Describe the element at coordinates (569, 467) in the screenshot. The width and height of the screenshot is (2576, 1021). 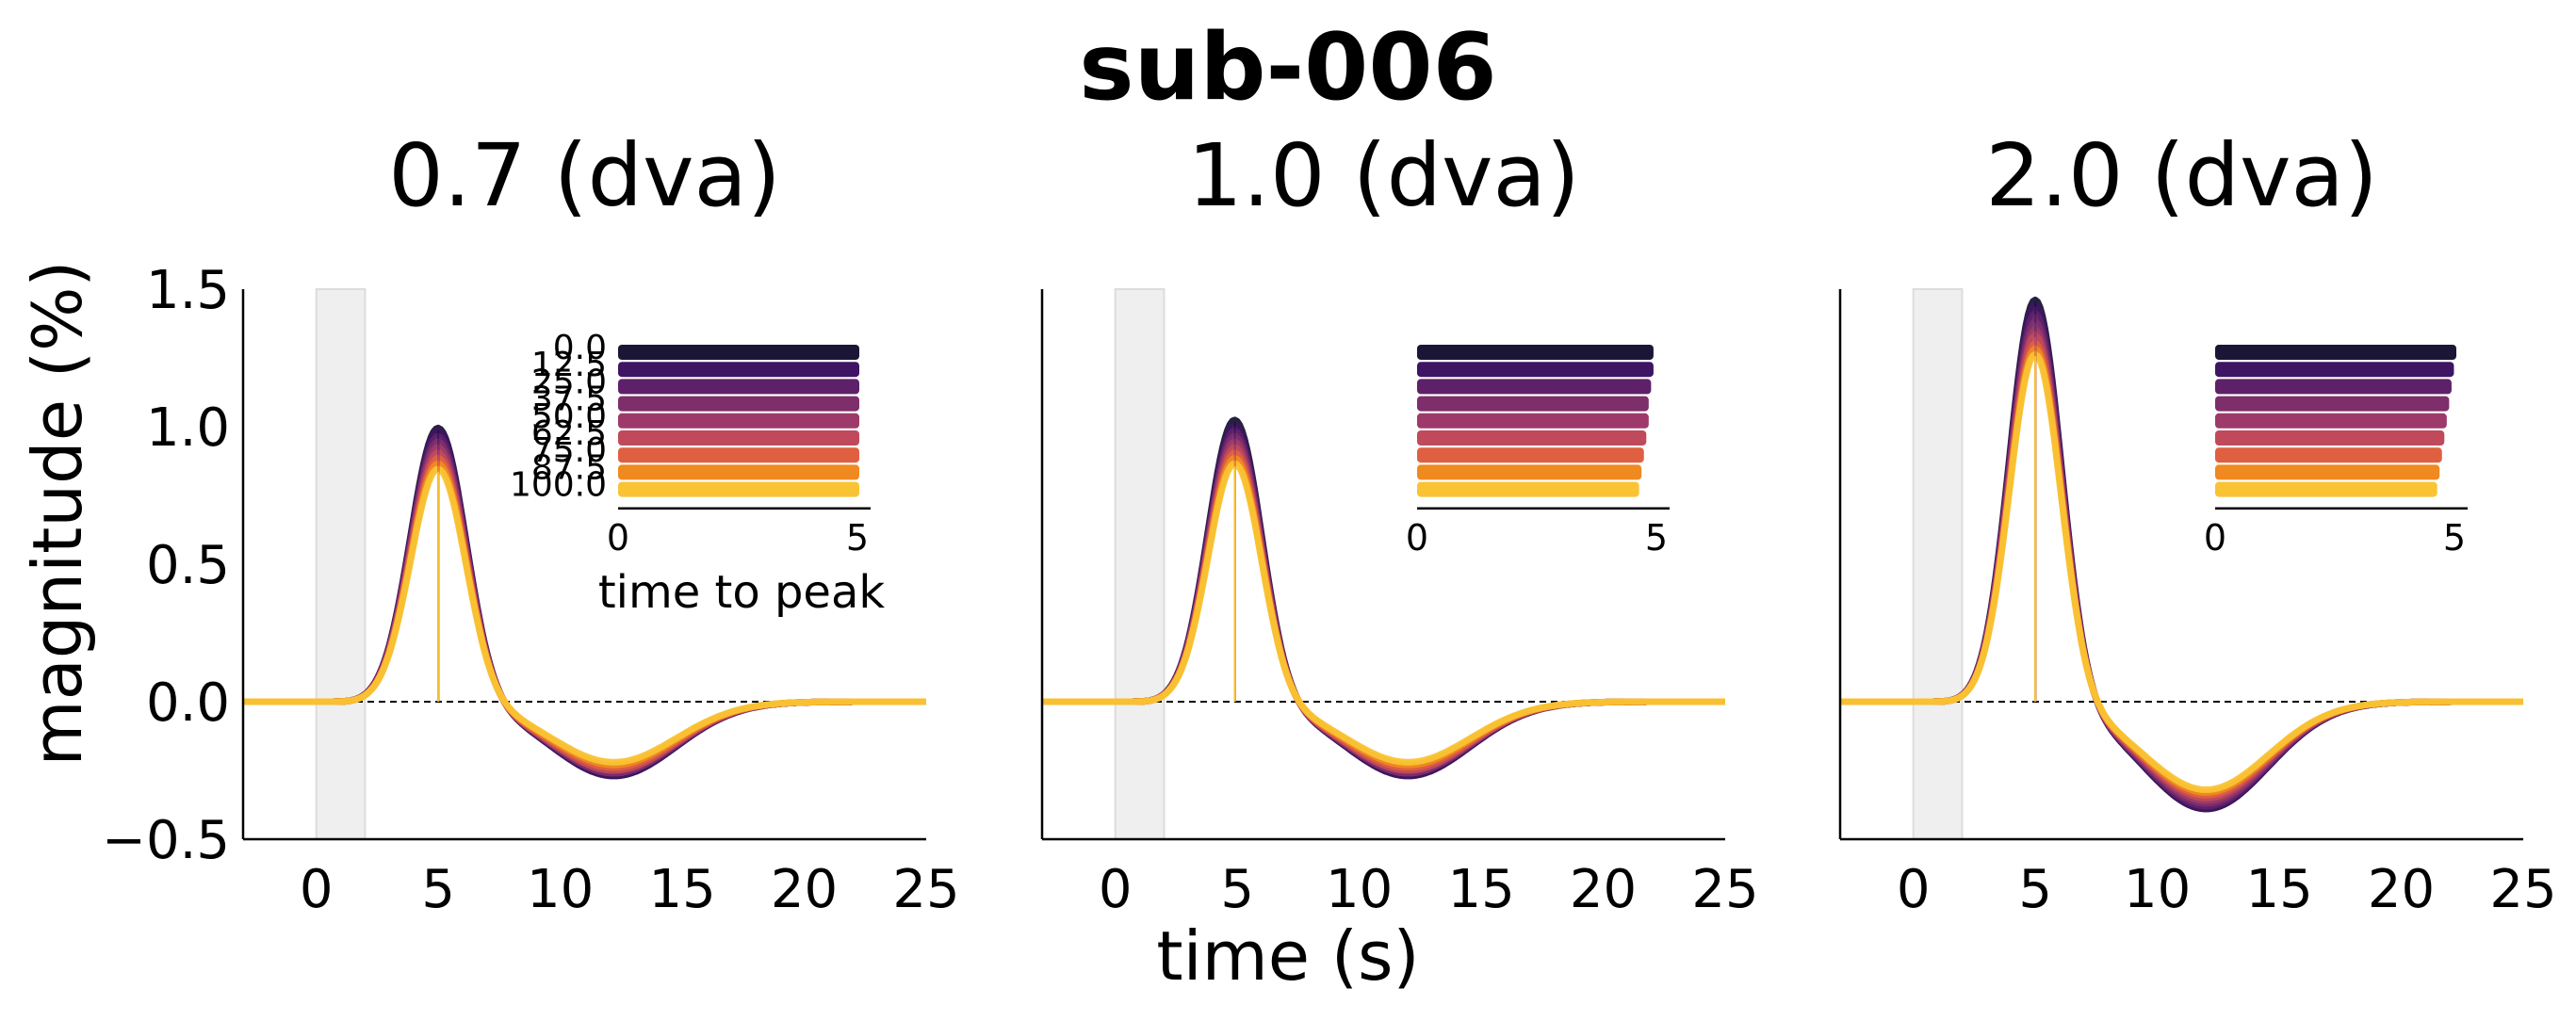
I see `inset-category-label: 87.5` at that location.